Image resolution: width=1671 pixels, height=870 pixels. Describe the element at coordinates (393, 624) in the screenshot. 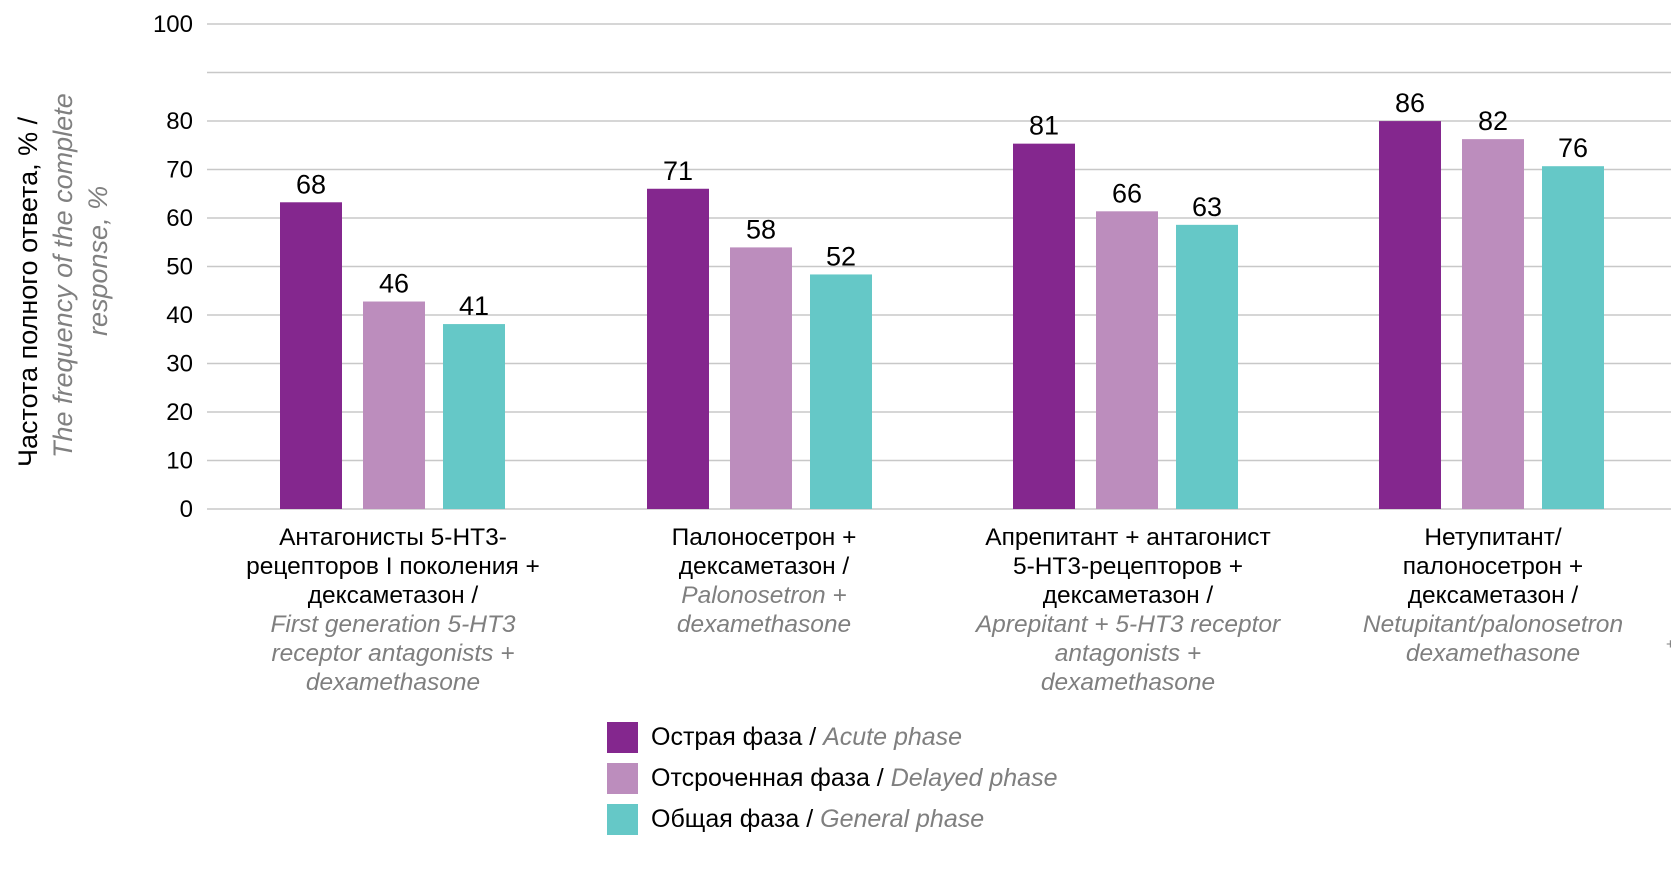

I see `category-label-en-line: First generation 5-HT3` at that location.